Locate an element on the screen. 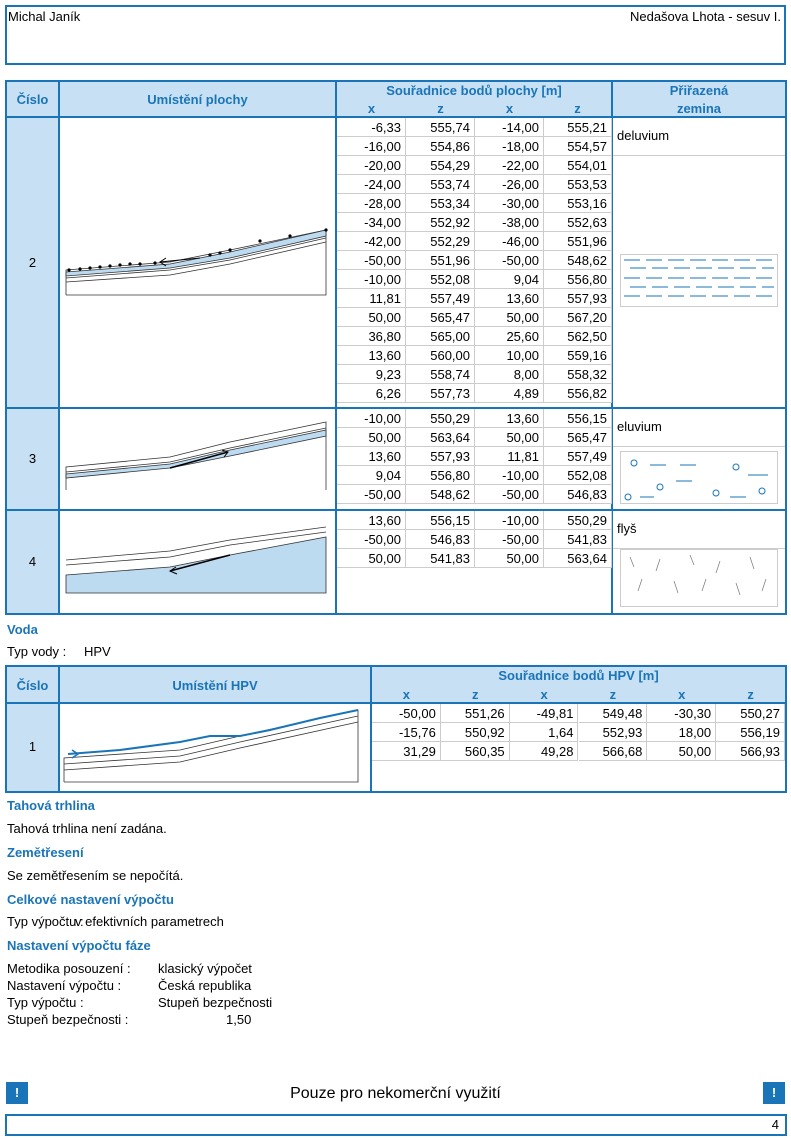 This screenshot has width=791, height=1140. coord-cell: 556,82 is located at coordinates (577, 393).